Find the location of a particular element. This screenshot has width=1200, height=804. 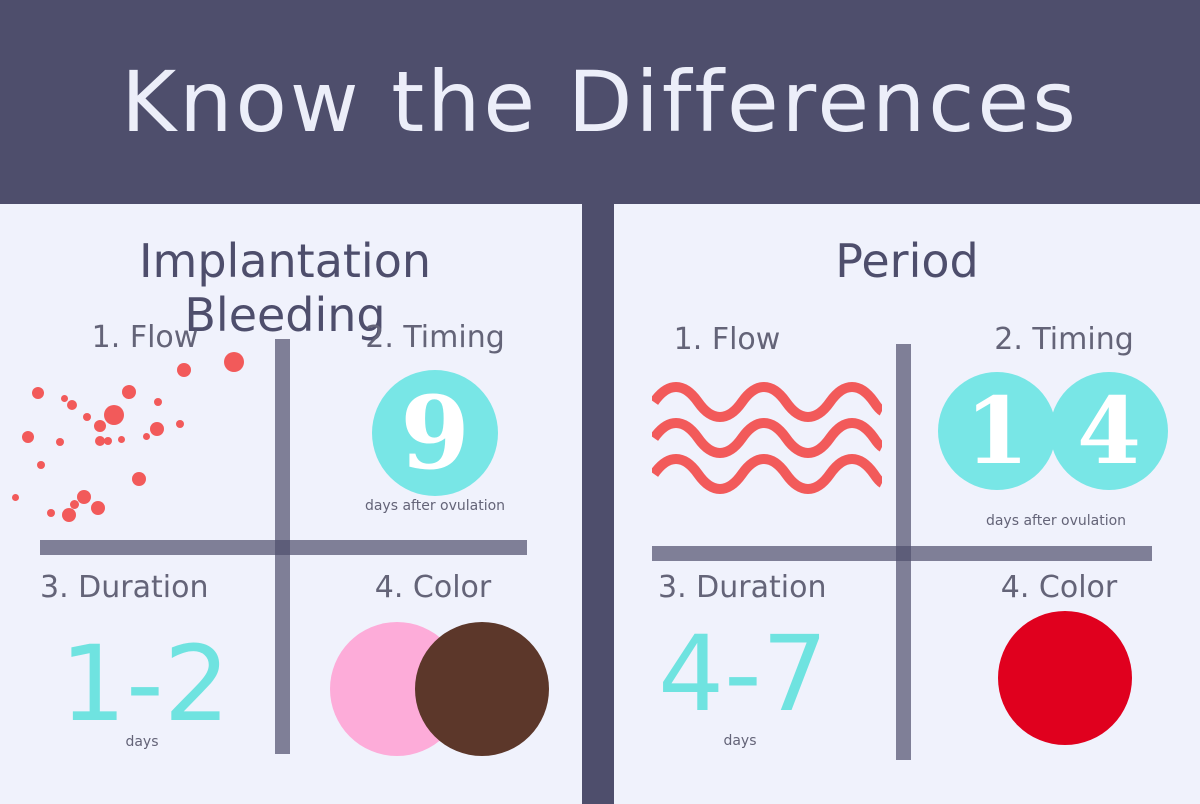

implantation-duration-value: 1-2 is located at coordinates (145, 684).